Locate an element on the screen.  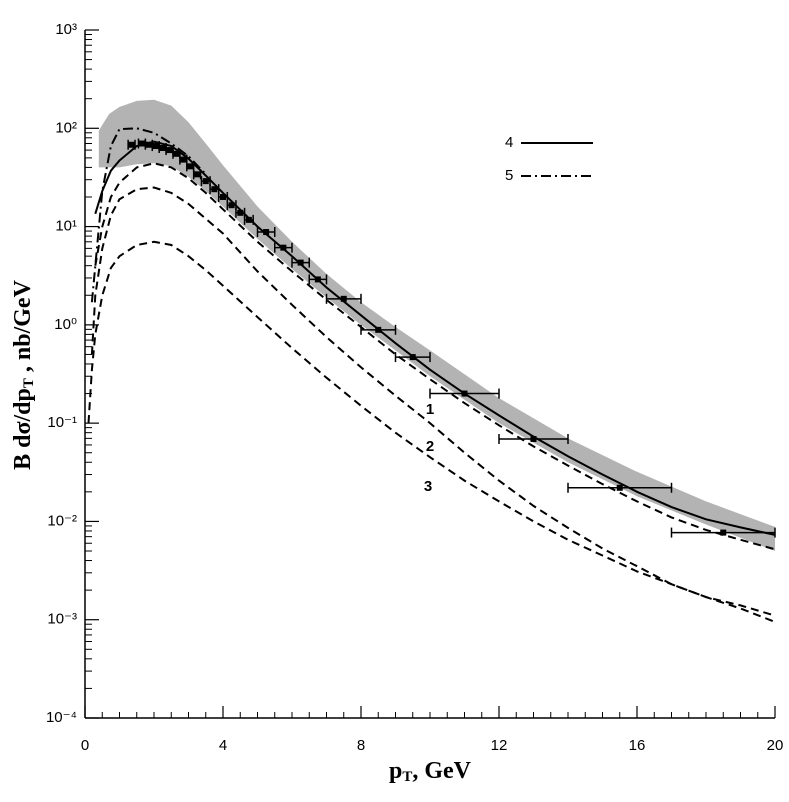
curve-label: 1 is located at coordinates (430, 409).